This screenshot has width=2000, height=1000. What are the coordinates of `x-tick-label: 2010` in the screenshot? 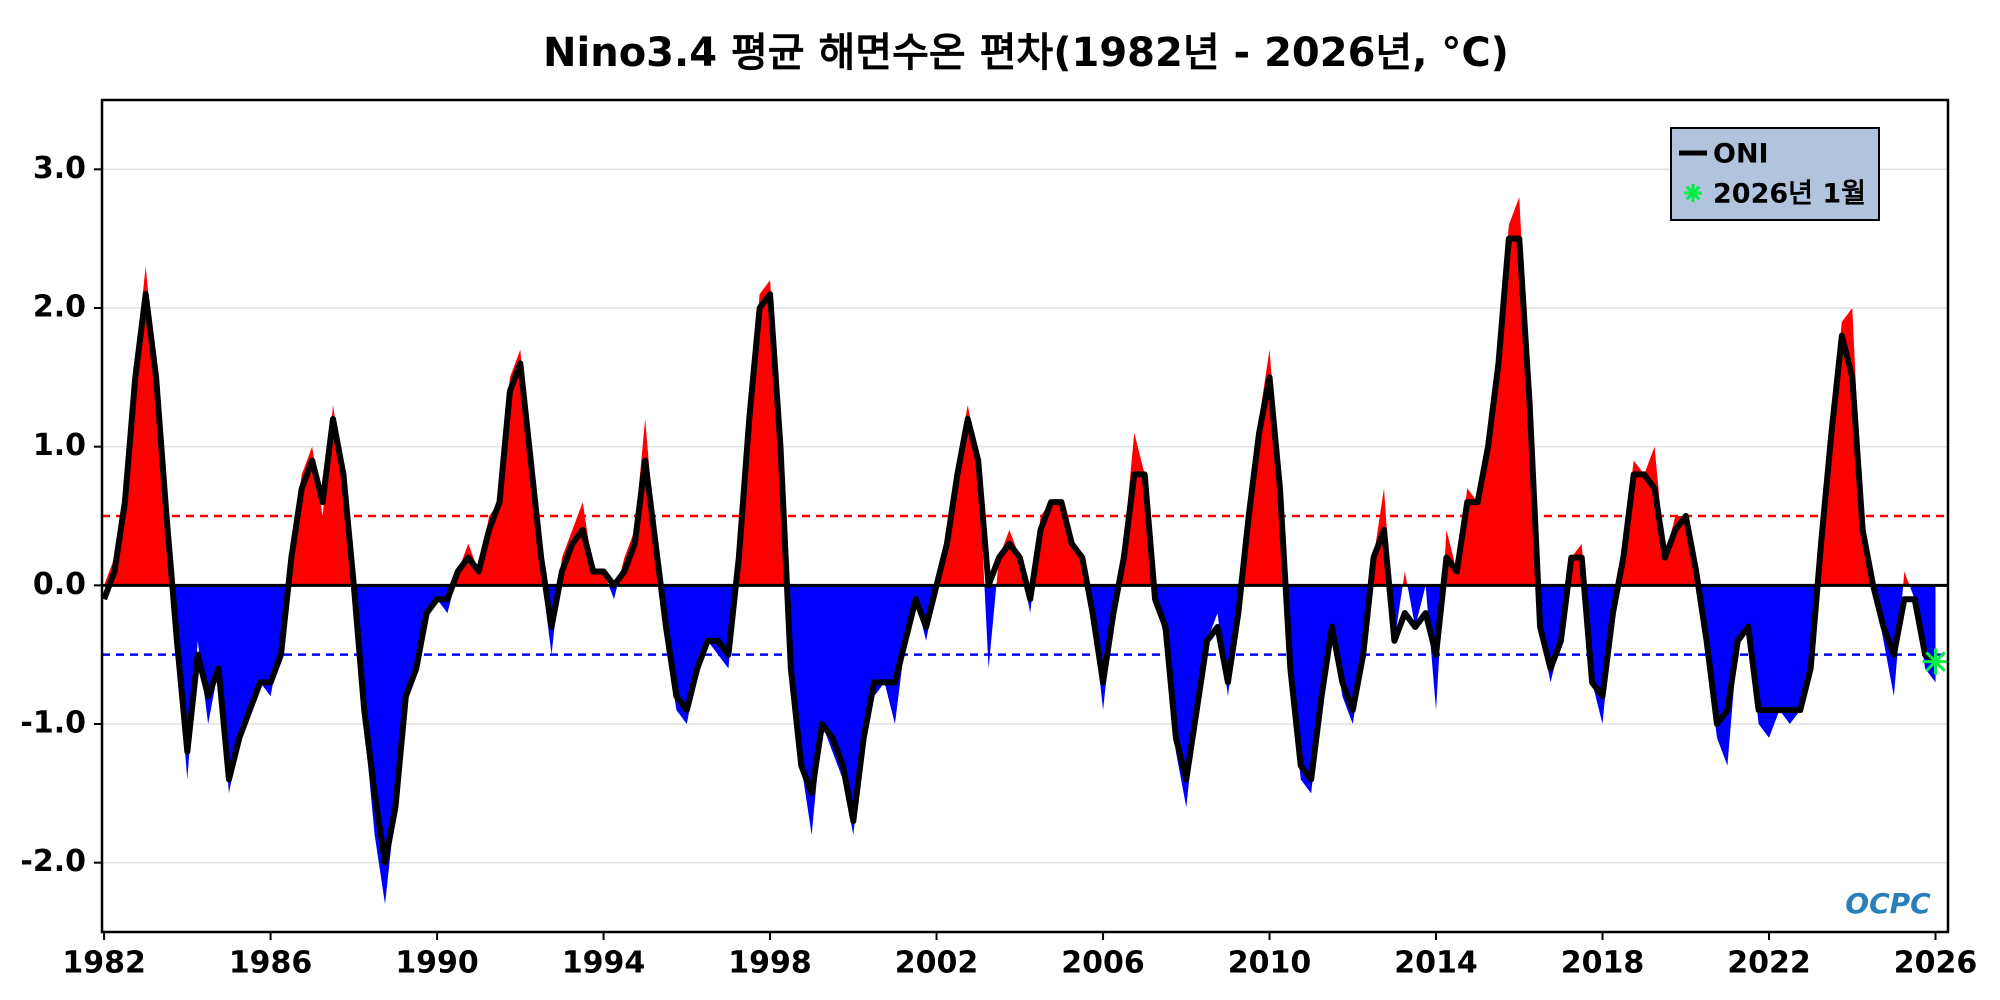 It's located at (1270, 963).